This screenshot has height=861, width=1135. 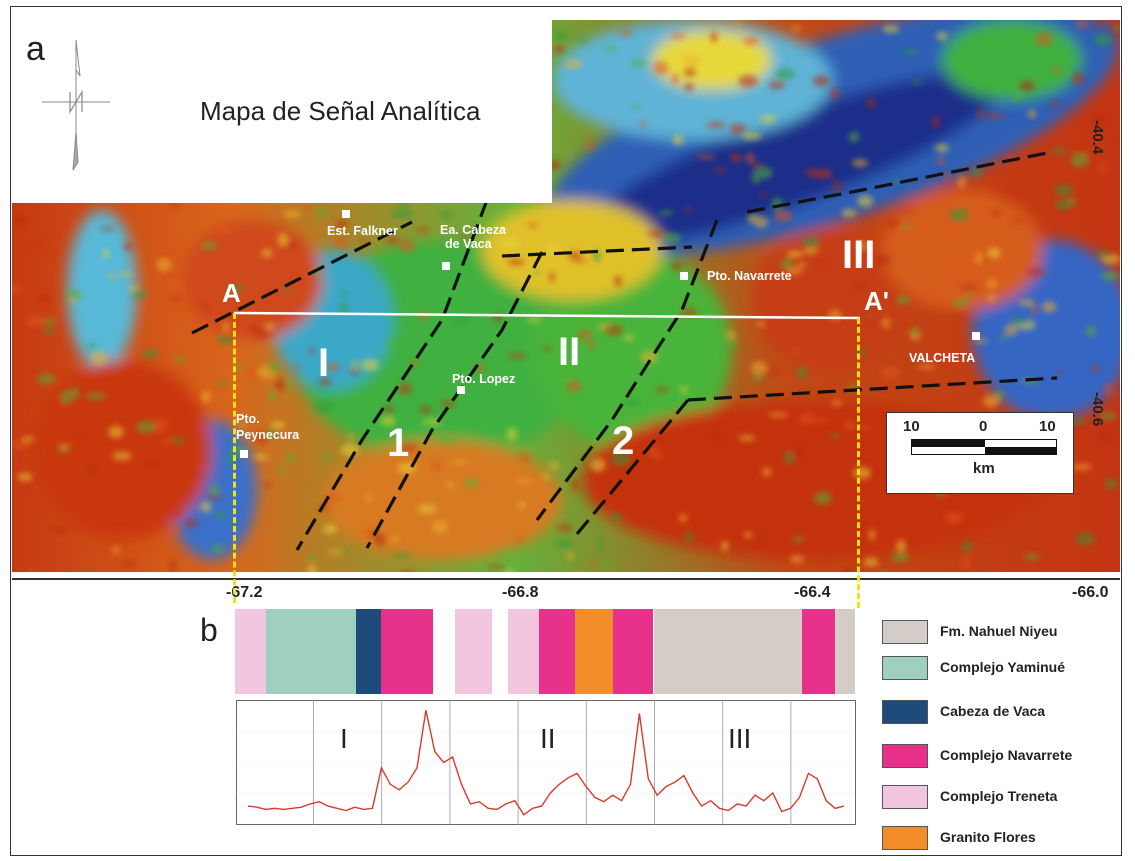 What do you see at coordinates (980, 453) in the screenshot?
I see `scale-bar: 10 0 10 km` at bounding box center [980, 453].